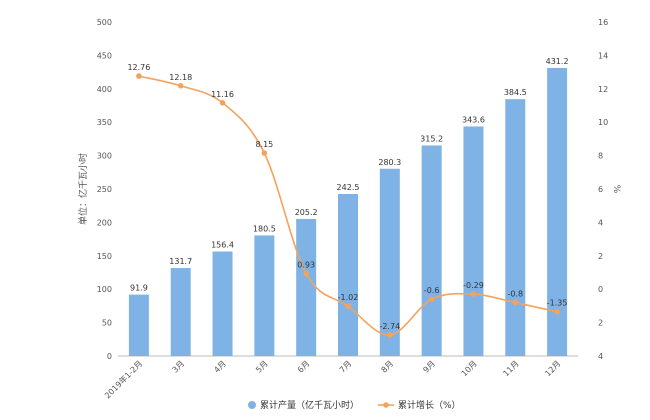  What do you see at coordinates (180, 77) in the screenshot?
I see `growth-value-label: 12.18` at bounding box center [180, 77].